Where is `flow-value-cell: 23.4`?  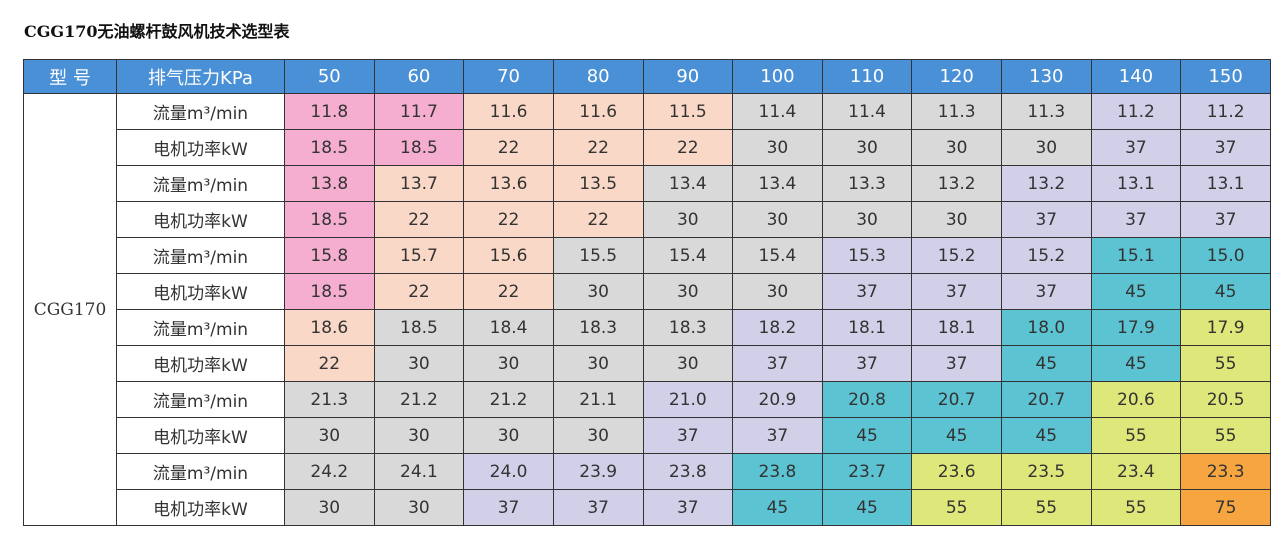
flow-value-cell: 23.4 is located at coordinates (1136, 471).